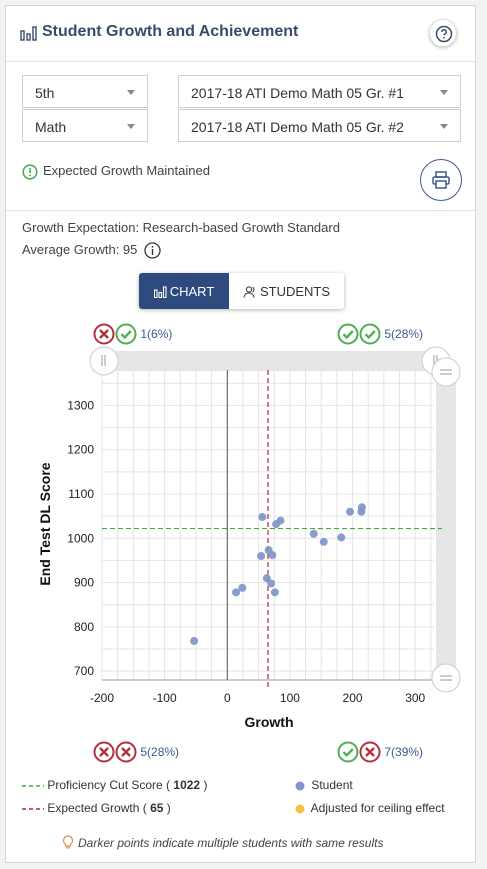 This screenshot has width=487, height=869. I want to click on assessment-2-select: 2017-18 ATI Demo Math 05 Gr. #2, so click(319, 125).